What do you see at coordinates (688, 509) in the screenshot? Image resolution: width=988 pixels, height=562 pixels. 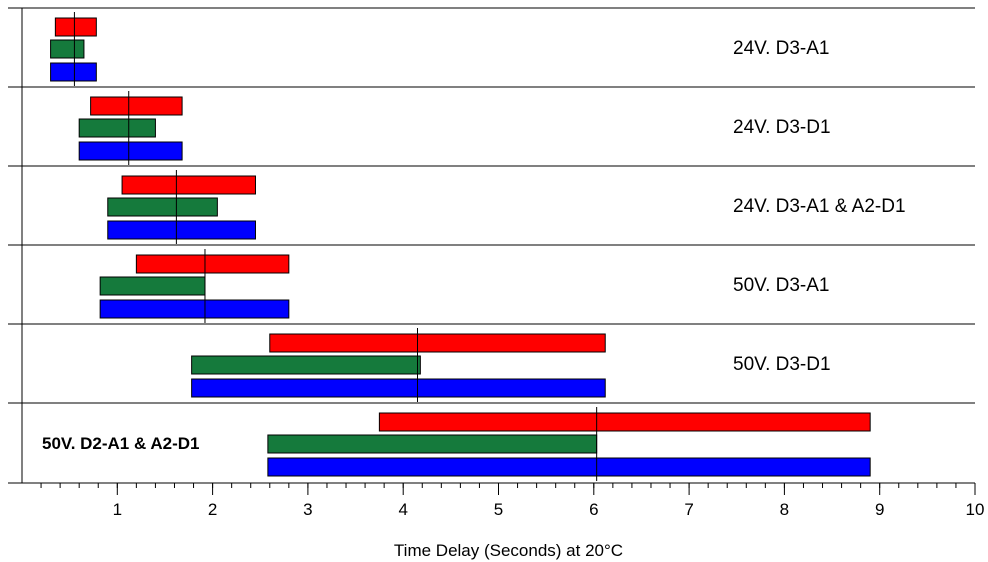 I see `x-tick-label: 7` at bounding box center [688, 509].